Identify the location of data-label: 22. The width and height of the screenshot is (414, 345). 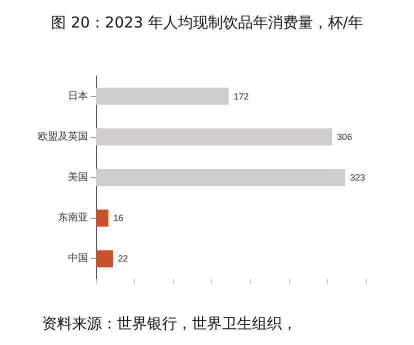
(123, 259).